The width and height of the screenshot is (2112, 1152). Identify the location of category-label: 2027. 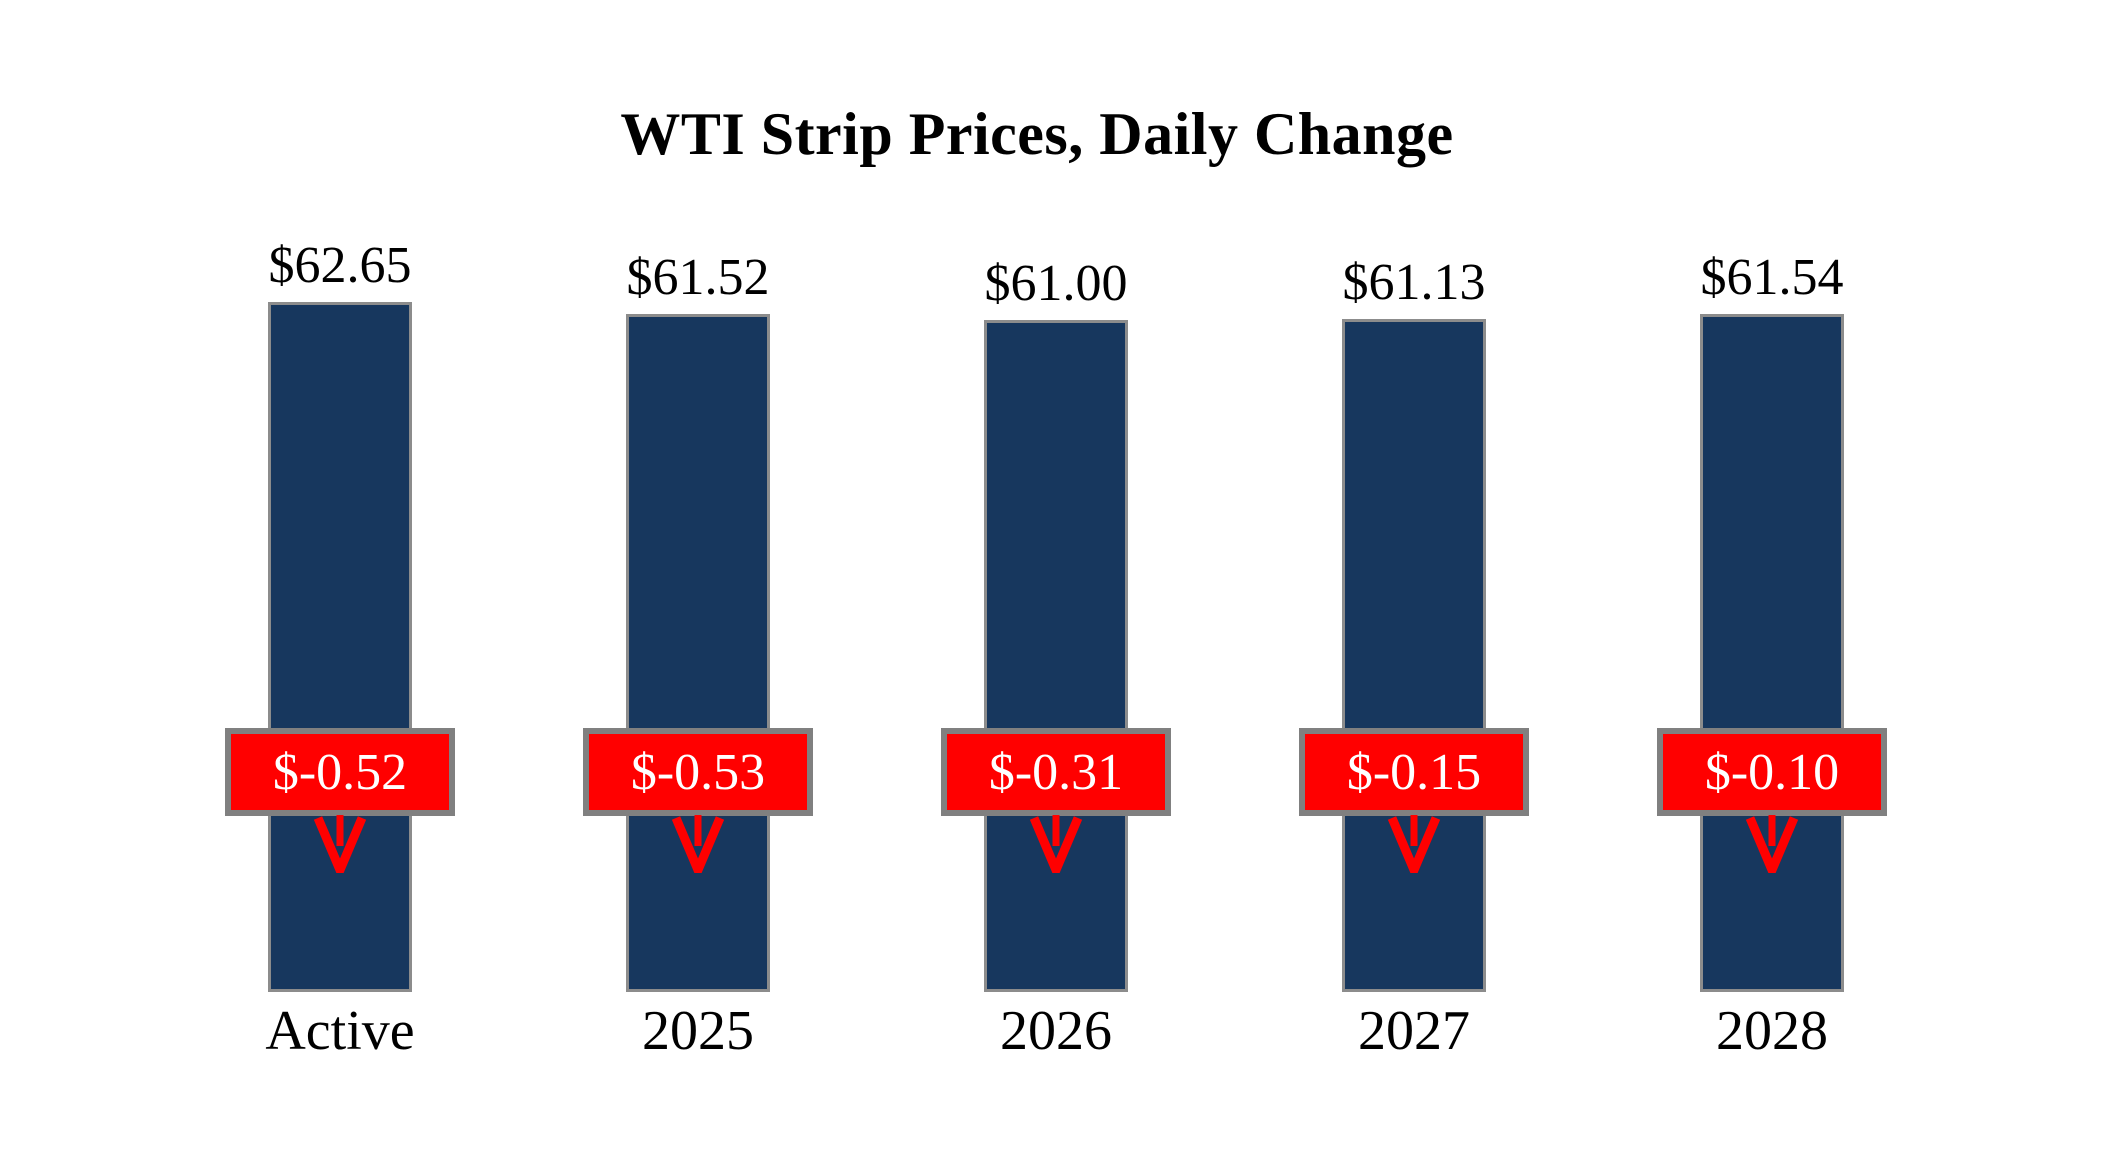
(1414, 1031).